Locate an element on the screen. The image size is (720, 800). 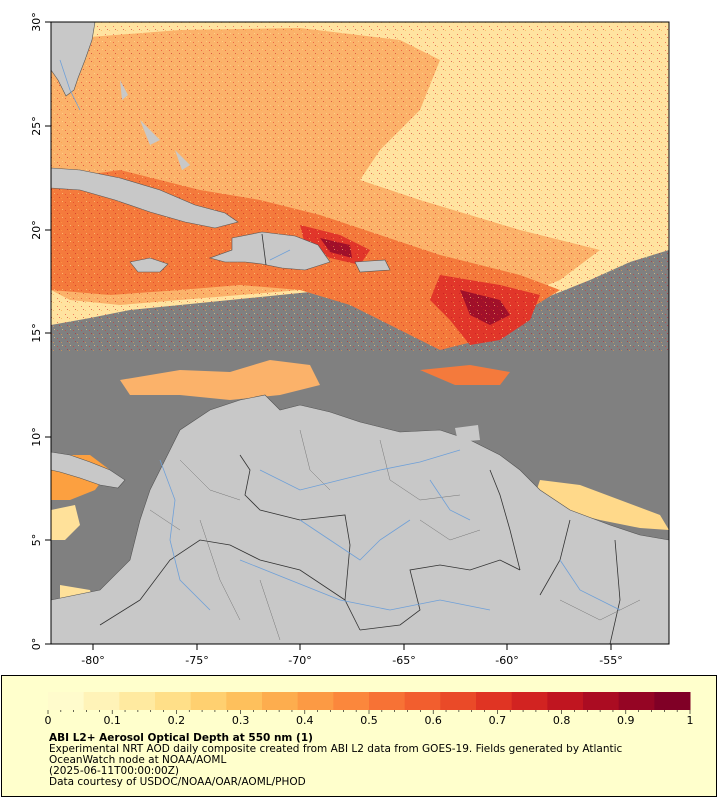
colorbar-labels: 0 0.1 0.2 0.3 0.4 0.5 0.6 0.7 0.8 0.9 1 is located at coordinates (369, 720).